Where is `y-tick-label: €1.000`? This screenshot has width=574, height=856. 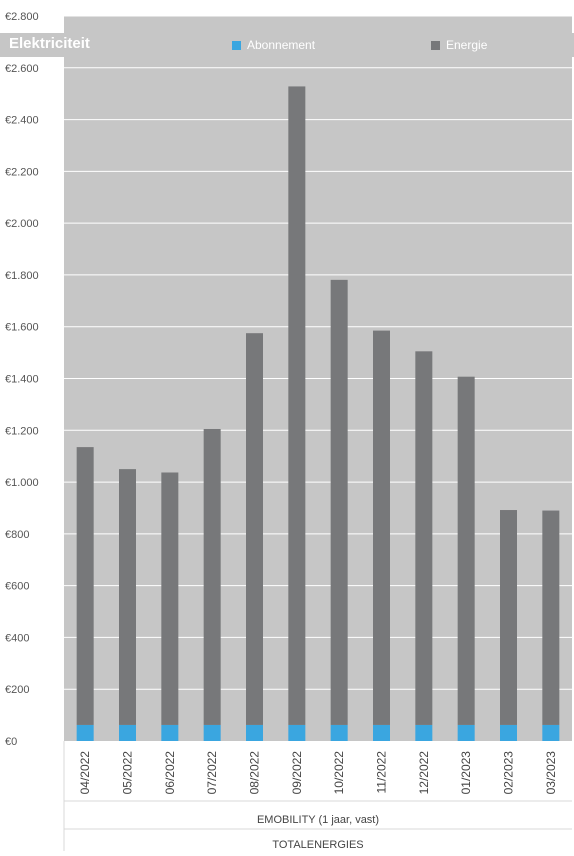 y-tick-label: €1.000 is located at coordinates (22, 483).